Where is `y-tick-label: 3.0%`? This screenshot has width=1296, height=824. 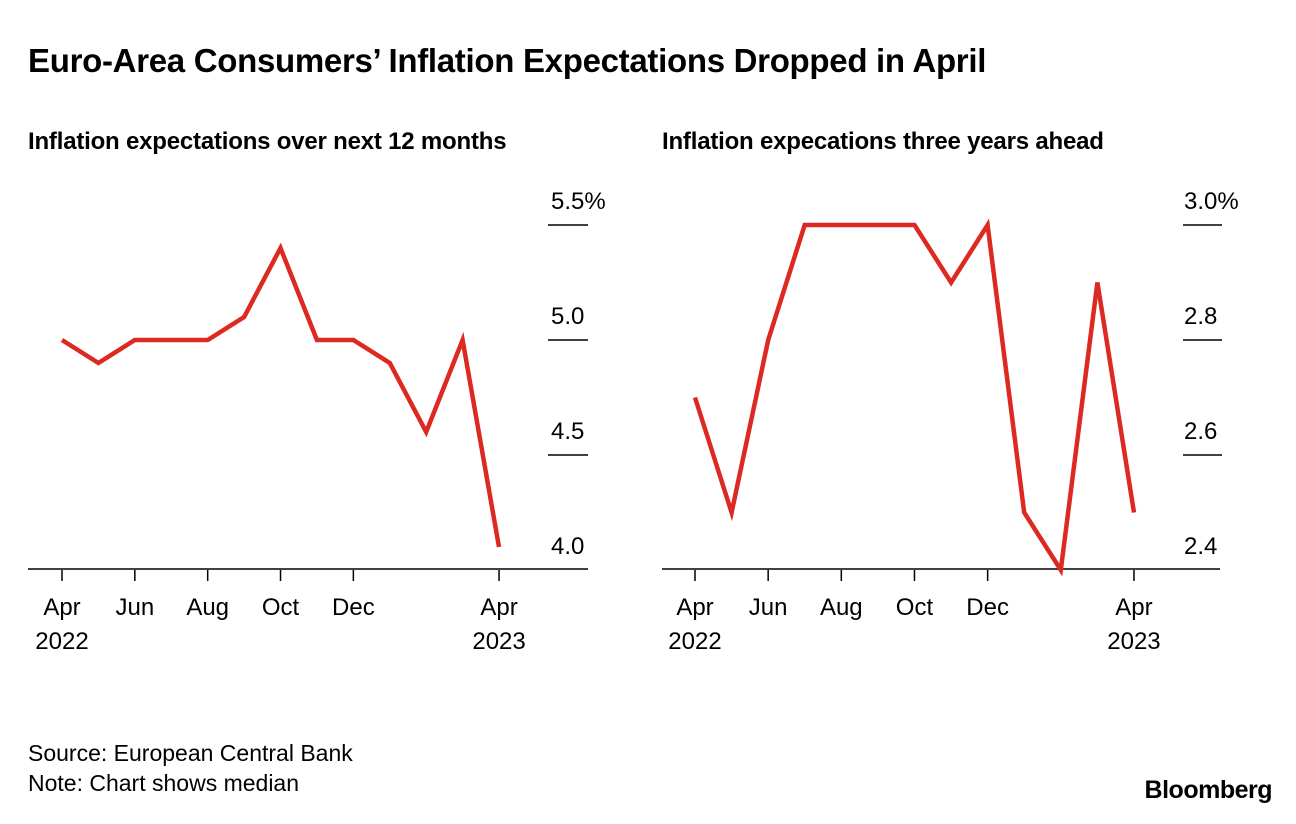
y-tick-label: 3.0% is located at coordinates (1211, 201).